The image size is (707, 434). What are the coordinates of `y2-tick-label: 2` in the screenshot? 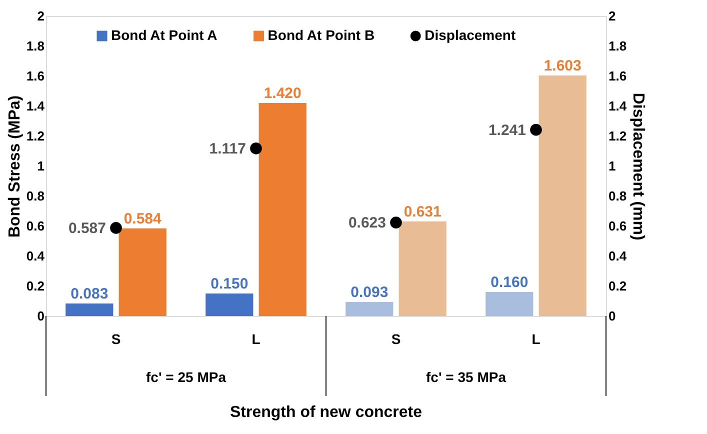 It's located at (612, 16).